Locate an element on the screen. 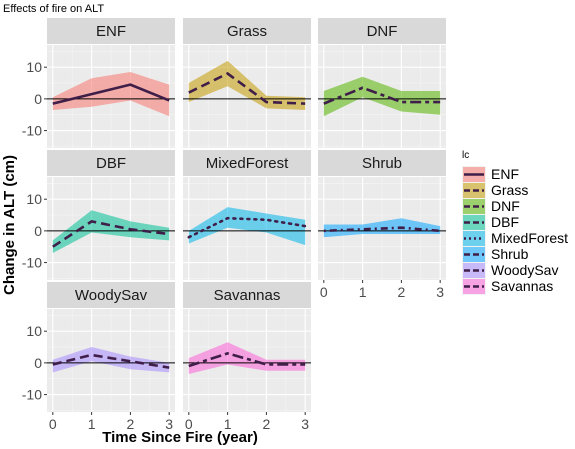 Image resolution: width=575 pixels, height=449 pixels. legend-item-dnf: DNF is located at coordinates (491, 206).